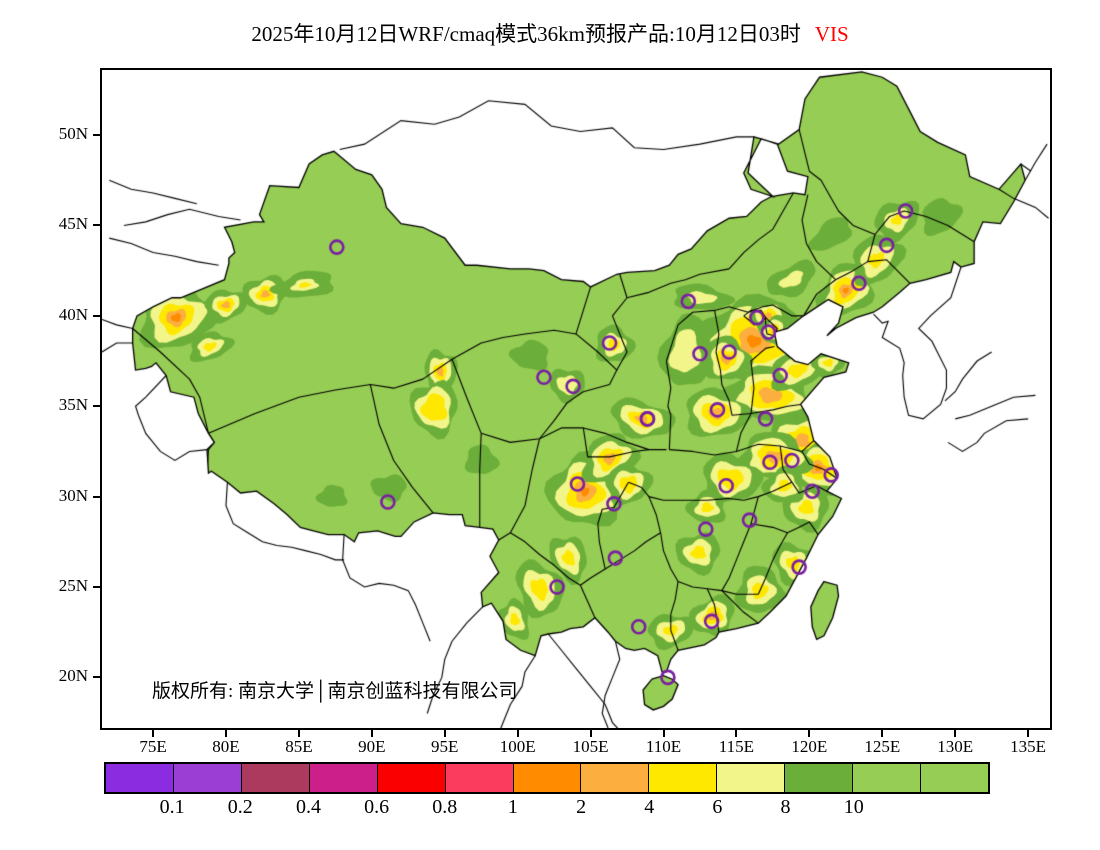  I want to click on lon-tick-label: 105E, so click(590, 746).